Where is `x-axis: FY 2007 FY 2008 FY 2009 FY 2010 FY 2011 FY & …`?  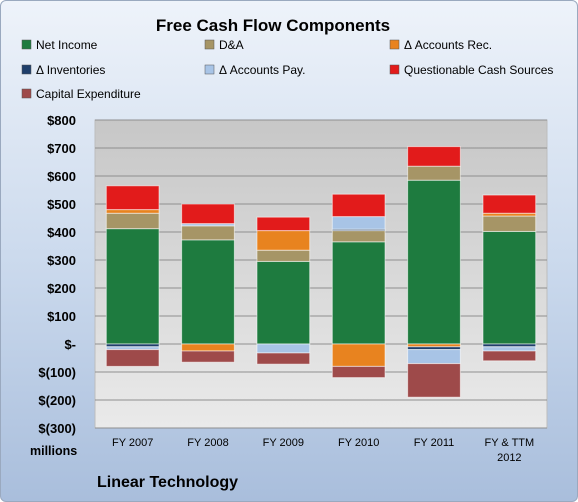 x-axis: FY 2007 FY 2008 FY 2009 FY 2010 FY 2011 FY & … is located at coordinates (323, 450).